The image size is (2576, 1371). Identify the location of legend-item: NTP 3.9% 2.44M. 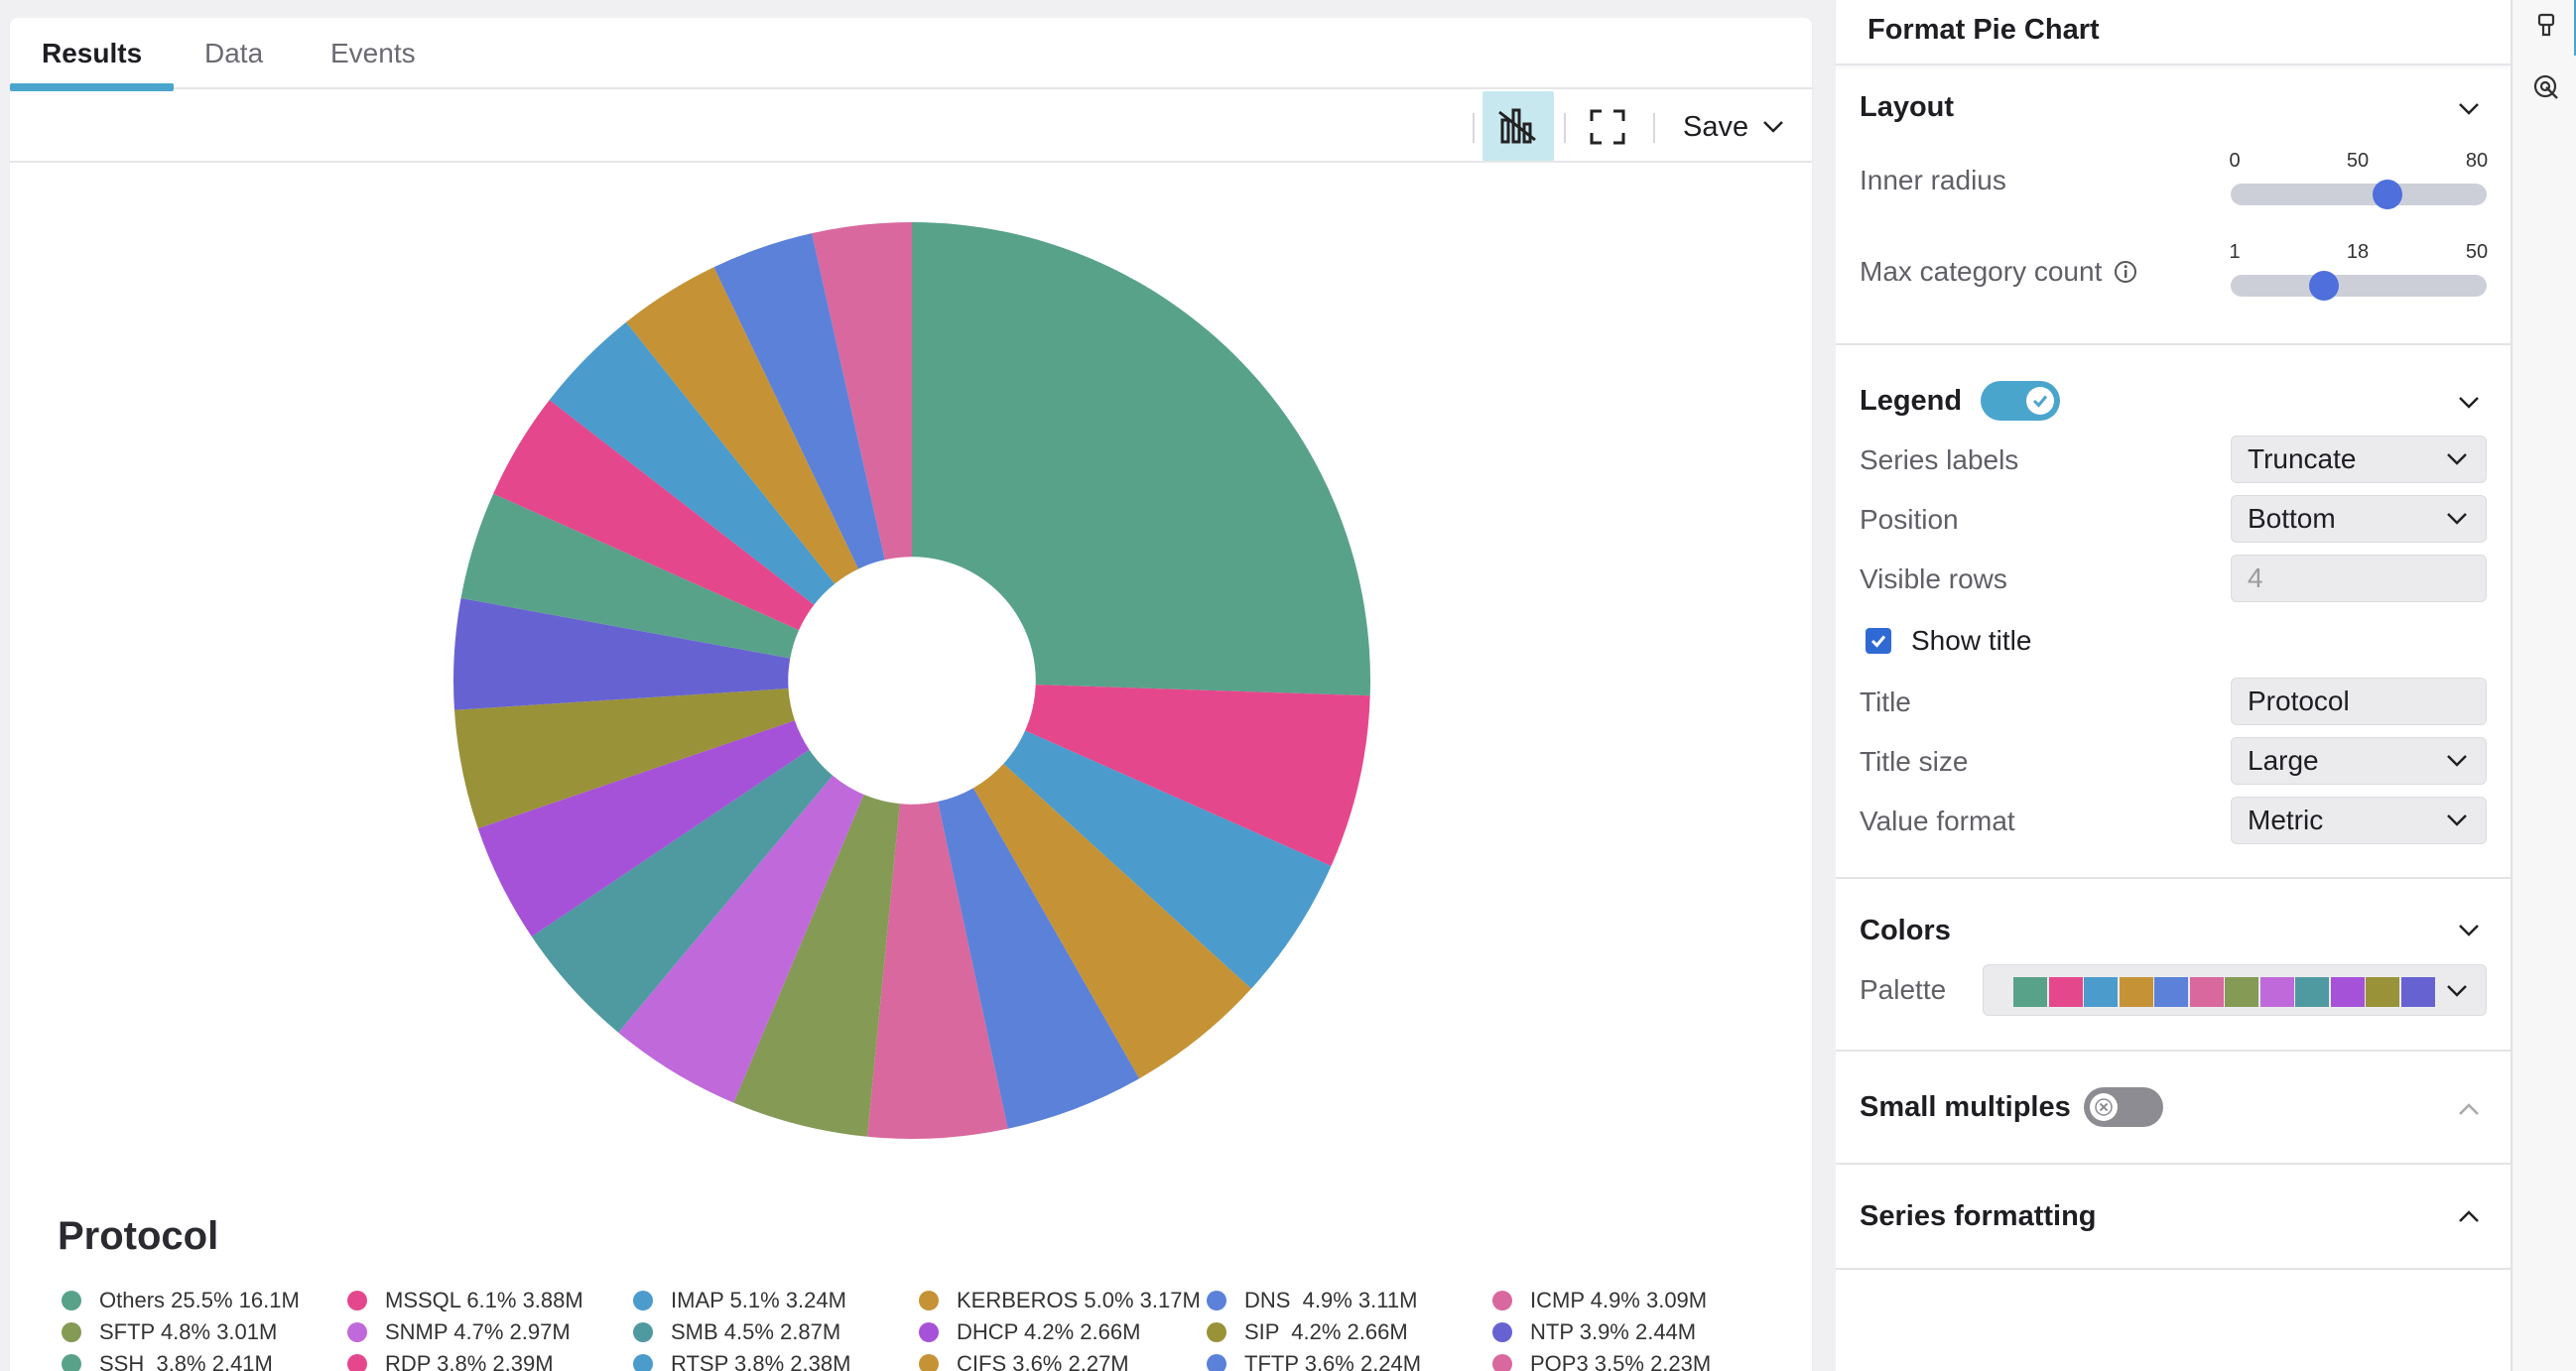
(1594, 1332).